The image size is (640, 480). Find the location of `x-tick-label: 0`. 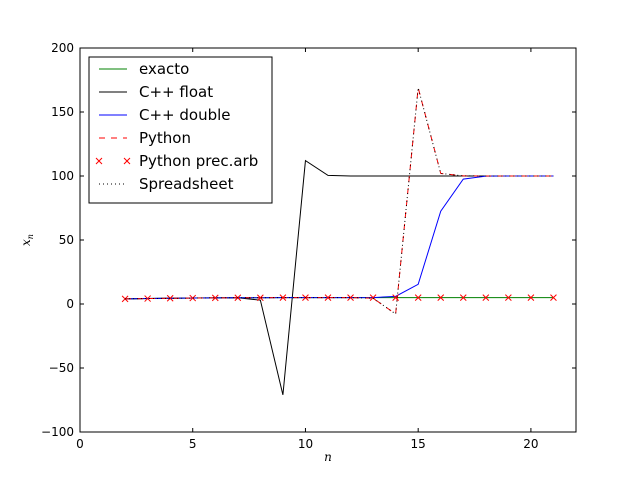

x-tick-label: 0 is located at coordinates (80, 444).